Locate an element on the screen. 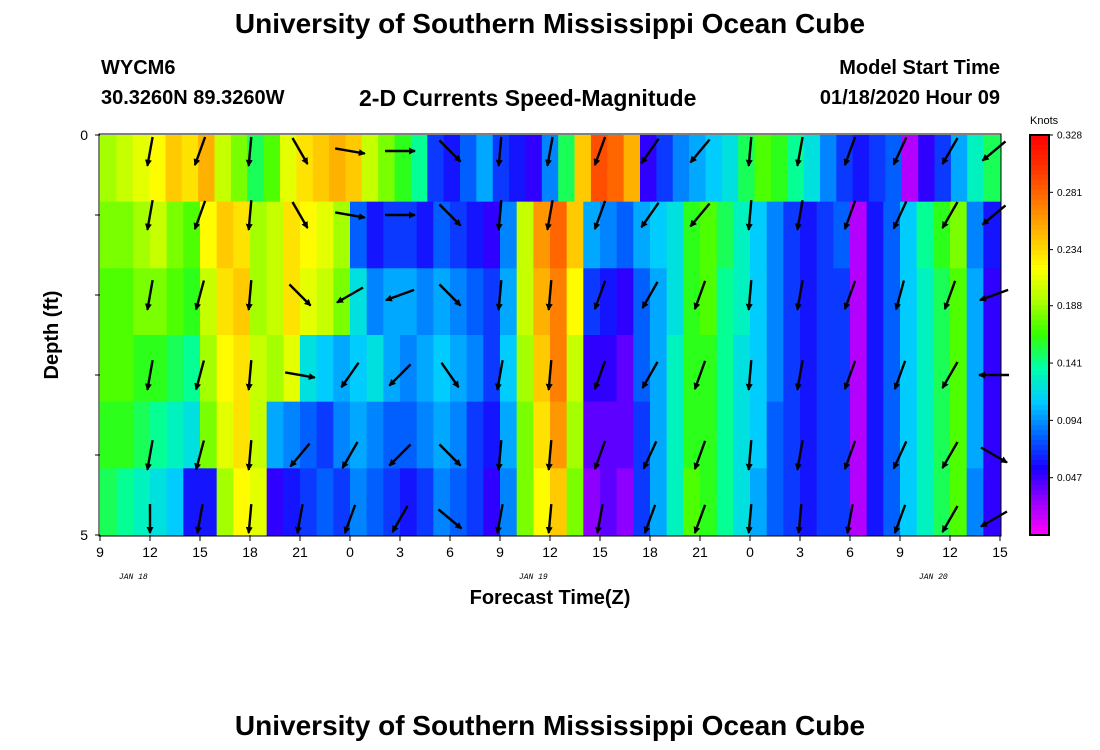  chart-title: 2-D Currents Speed-Magnitude is located at coordinates (528, 98).